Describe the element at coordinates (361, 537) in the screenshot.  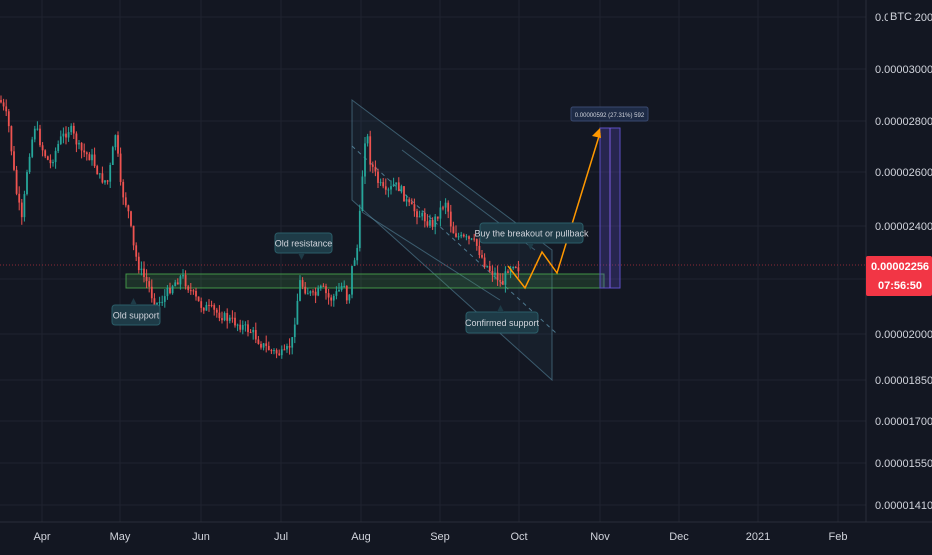
I see `time-tick-label: Aug` at that location.